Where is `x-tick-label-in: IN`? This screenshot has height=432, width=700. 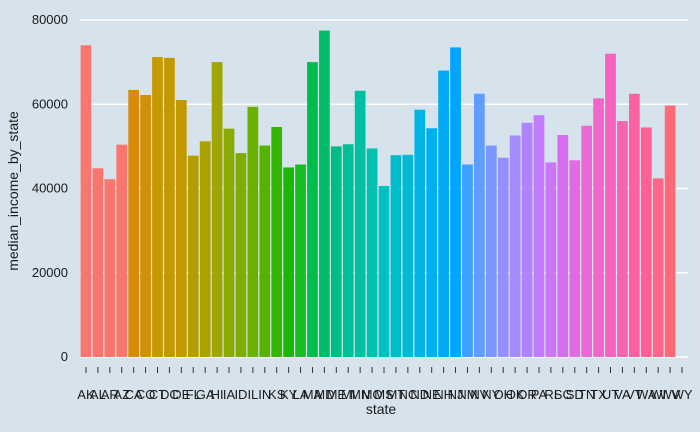
x-tick-label-in: IN is located at coordinates (264, 394).